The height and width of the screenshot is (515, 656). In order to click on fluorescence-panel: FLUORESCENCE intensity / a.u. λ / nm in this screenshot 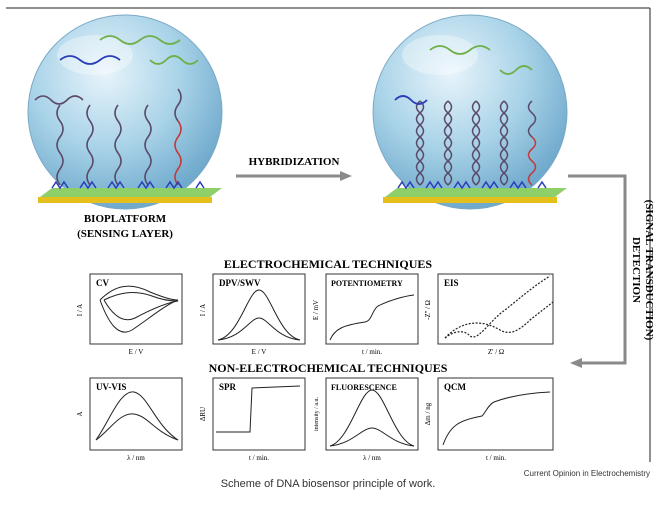, I will do `click(366, 419)`.